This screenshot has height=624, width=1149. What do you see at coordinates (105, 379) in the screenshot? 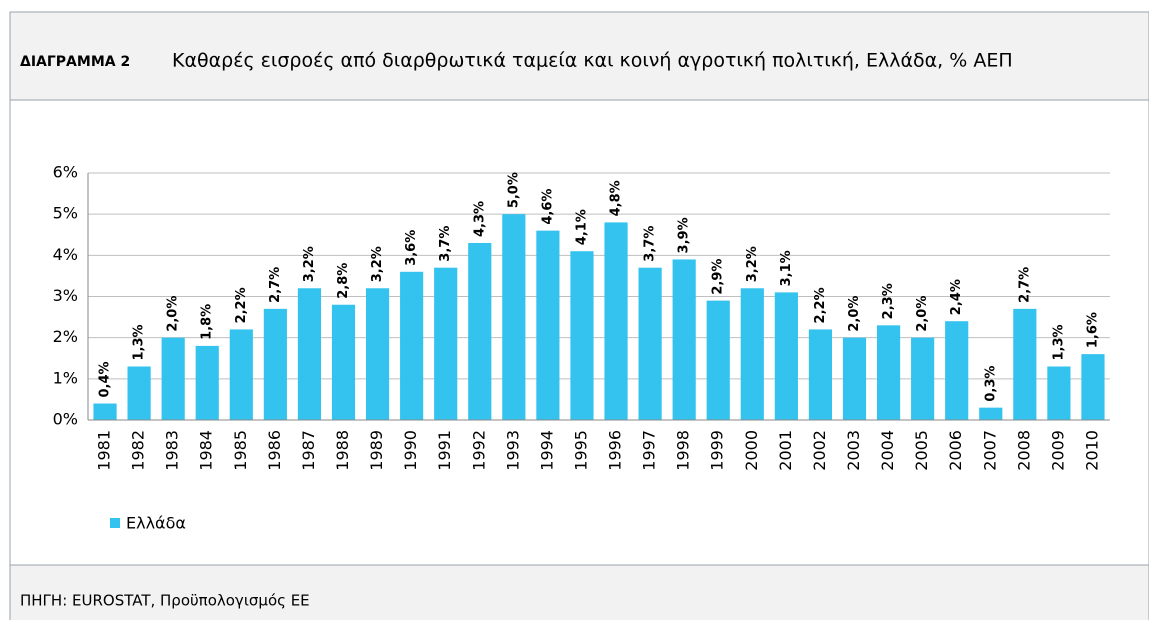
I see `data-label: 0,4%` at bounding box center [105, 379].